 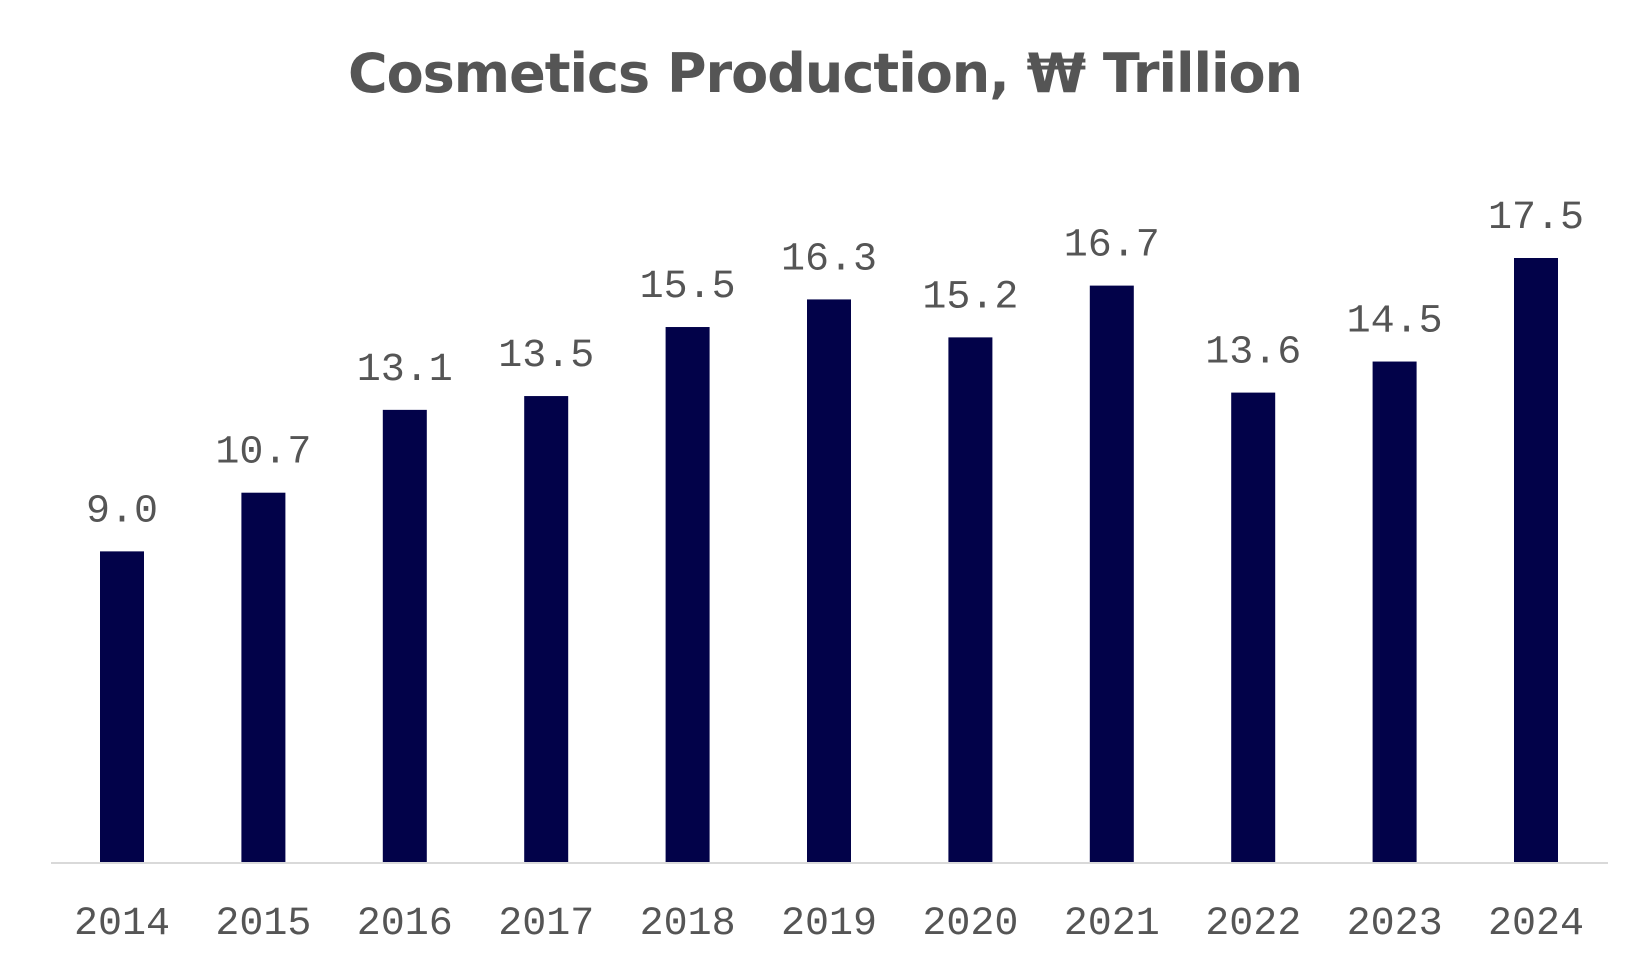 I want to click on data-label-2015: 10.7, so click(x=263, y=453).